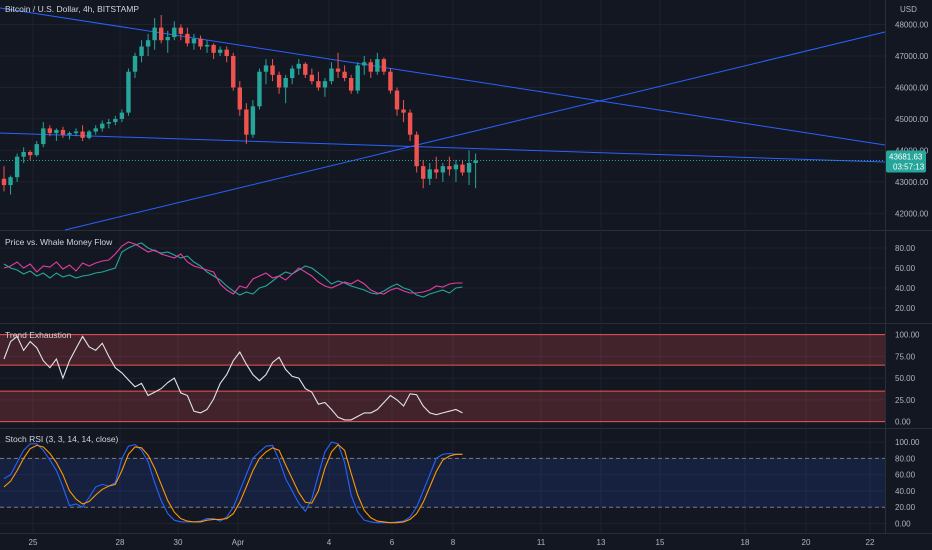 The width and height of the screenshot is (932, 550). I want to click on y-axis-tick-label: 100.00, so click(907, 335).